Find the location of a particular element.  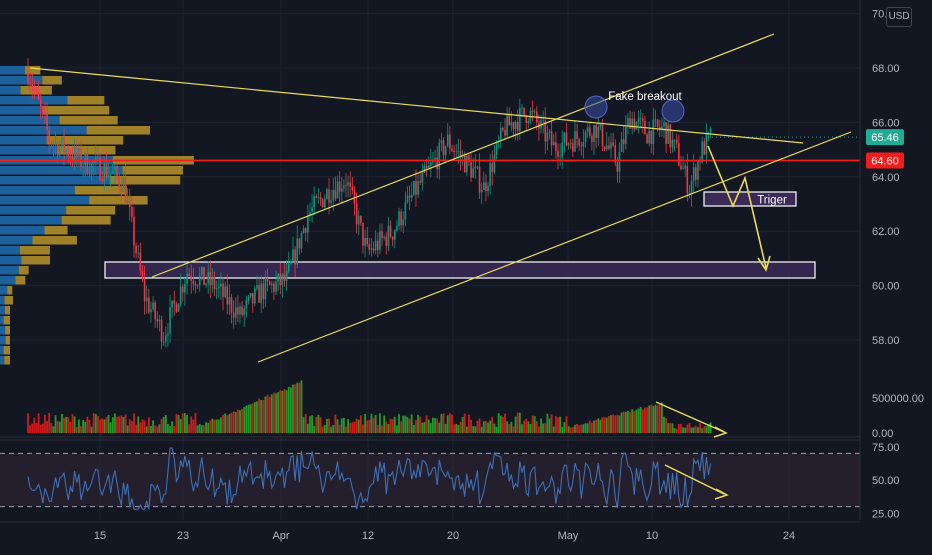

time-tick-label: 10 is located at coordinates (652, 536).